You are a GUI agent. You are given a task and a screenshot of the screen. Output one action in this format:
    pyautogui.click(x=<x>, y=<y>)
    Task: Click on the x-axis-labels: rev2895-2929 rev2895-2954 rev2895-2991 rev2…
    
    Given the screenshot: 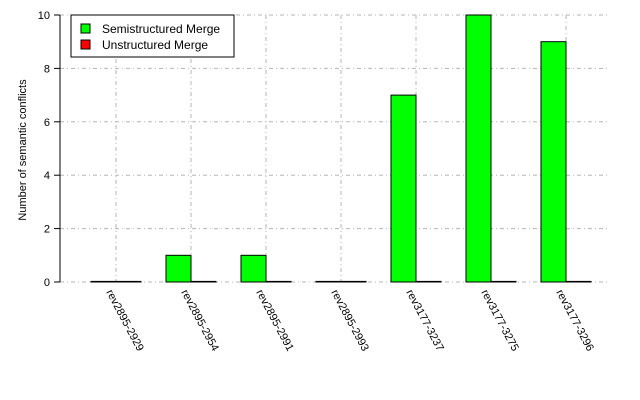 What is the action you would take?
    pyautogui.click(x=349, y=321)
    